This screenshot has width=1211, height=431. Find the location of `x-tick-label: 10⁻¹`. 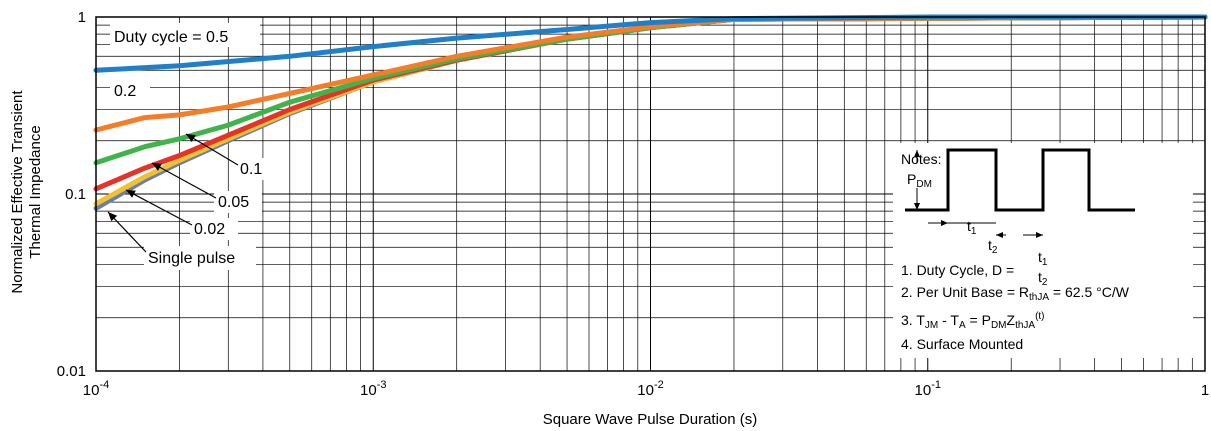

x-tick-label: 10⁻¹ is located at coordinates (928, 389).